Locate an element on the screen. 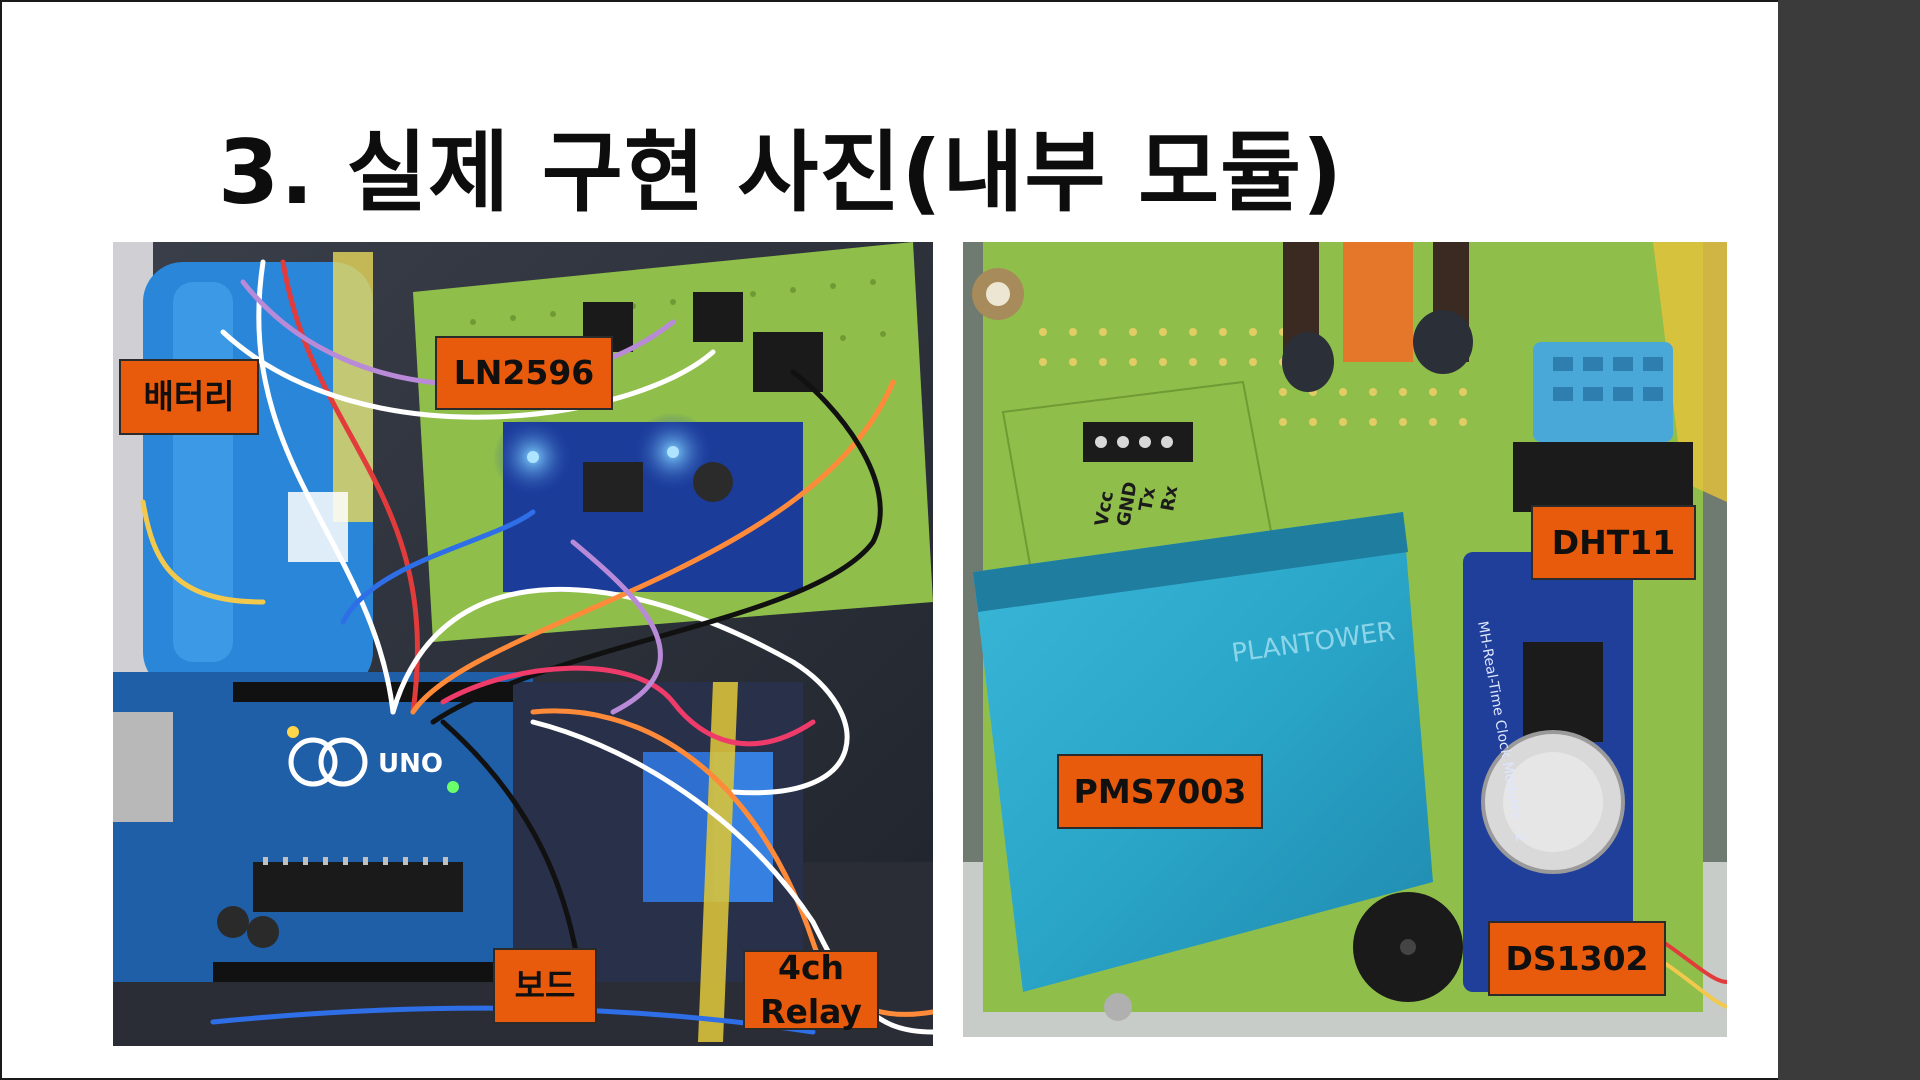 The image size is (1920, 1080). slide-title: 3. 실제 구현 사진(내부 모듈) is located at coordinates (780, 165).